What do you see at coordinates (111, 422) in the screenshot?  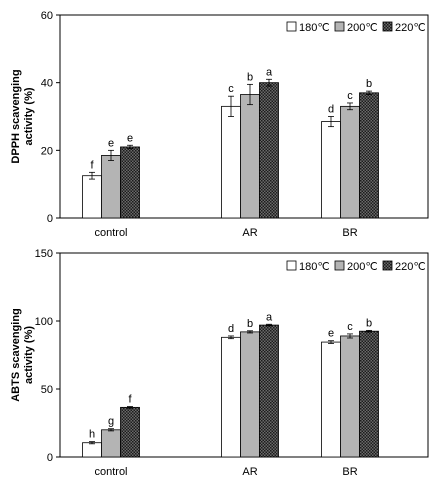 I see `significance-letter: g` at bounding box center [111, 422].